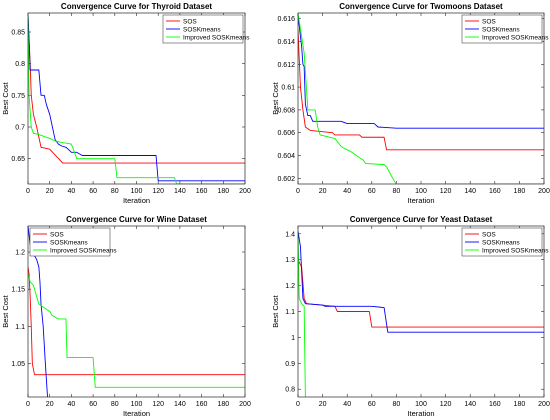  Describe the element at coordinates (20, 128) in the screenshot. I see `y-tick-label: 0.7` at that location.